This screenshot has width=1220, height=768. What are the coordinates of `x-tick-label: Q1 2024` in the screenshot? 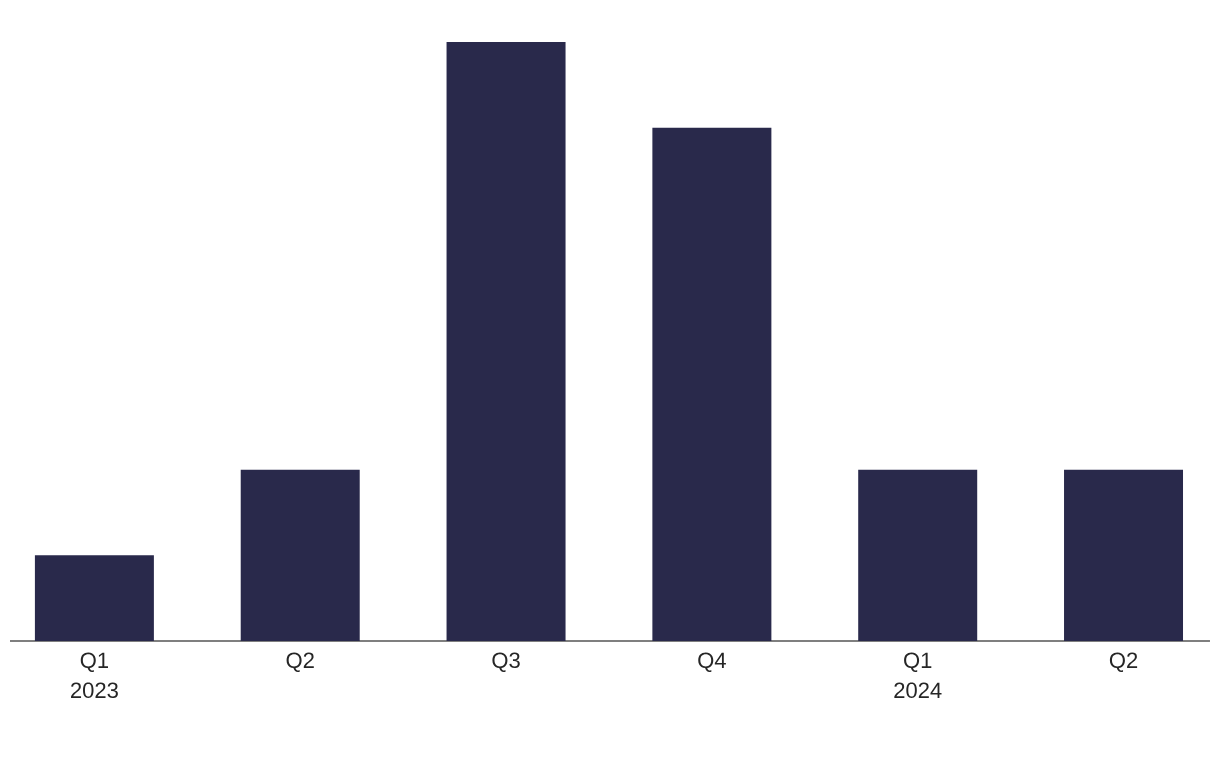 It's located at (918, 675).